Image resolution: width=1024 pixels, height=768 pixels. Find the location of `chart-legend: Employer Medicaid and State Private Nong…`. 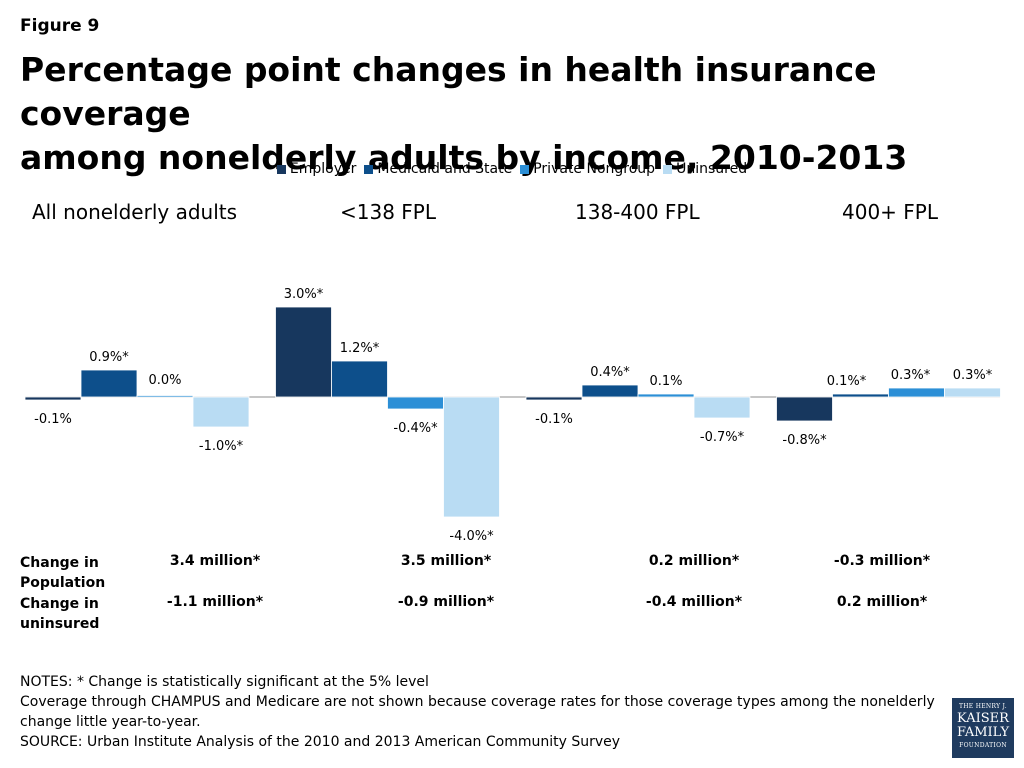

chart-legend: Employer Medicaid and State Private Nong… is located at coordinates (512, 169).